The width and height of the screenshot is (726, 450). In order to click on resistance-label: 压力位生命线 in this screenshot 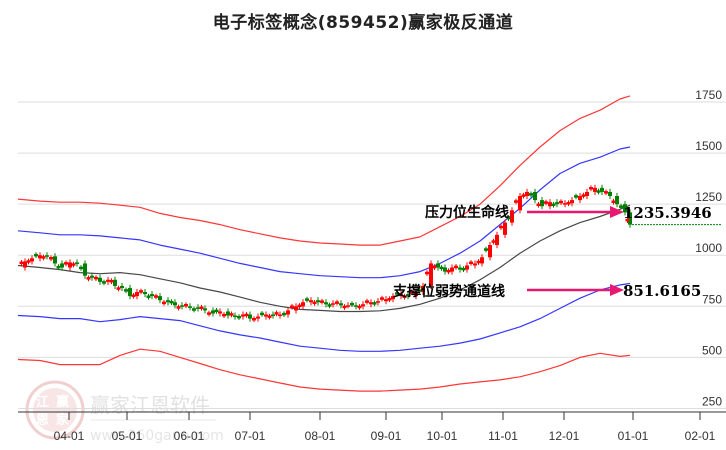, I will do `click(467, 212)`.